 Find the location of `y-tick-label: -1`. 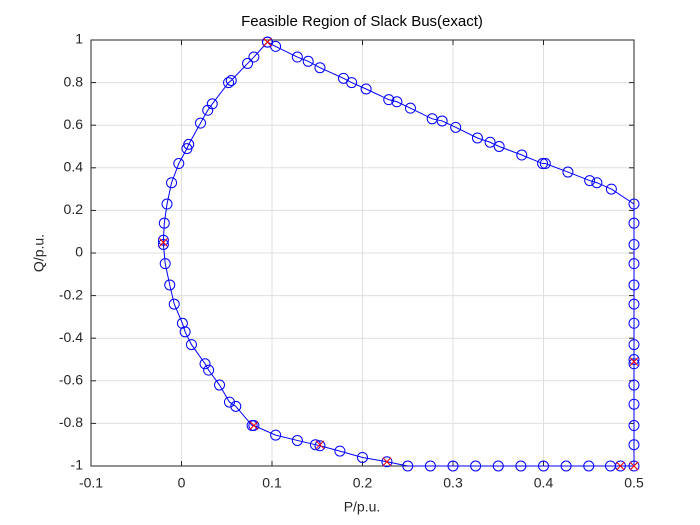

y-tick-label: -1 is located at coordinates (77, 465).